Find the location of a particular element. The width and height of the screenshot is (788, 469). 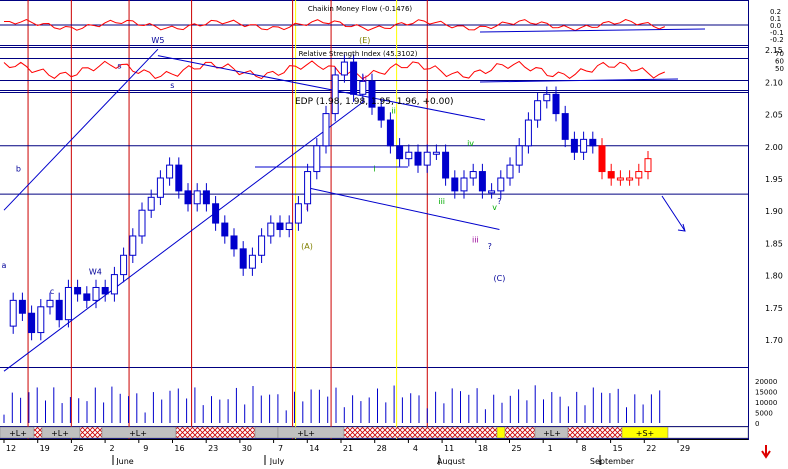

price-tick-label: 1.85 is located at coordinates (774, 243).